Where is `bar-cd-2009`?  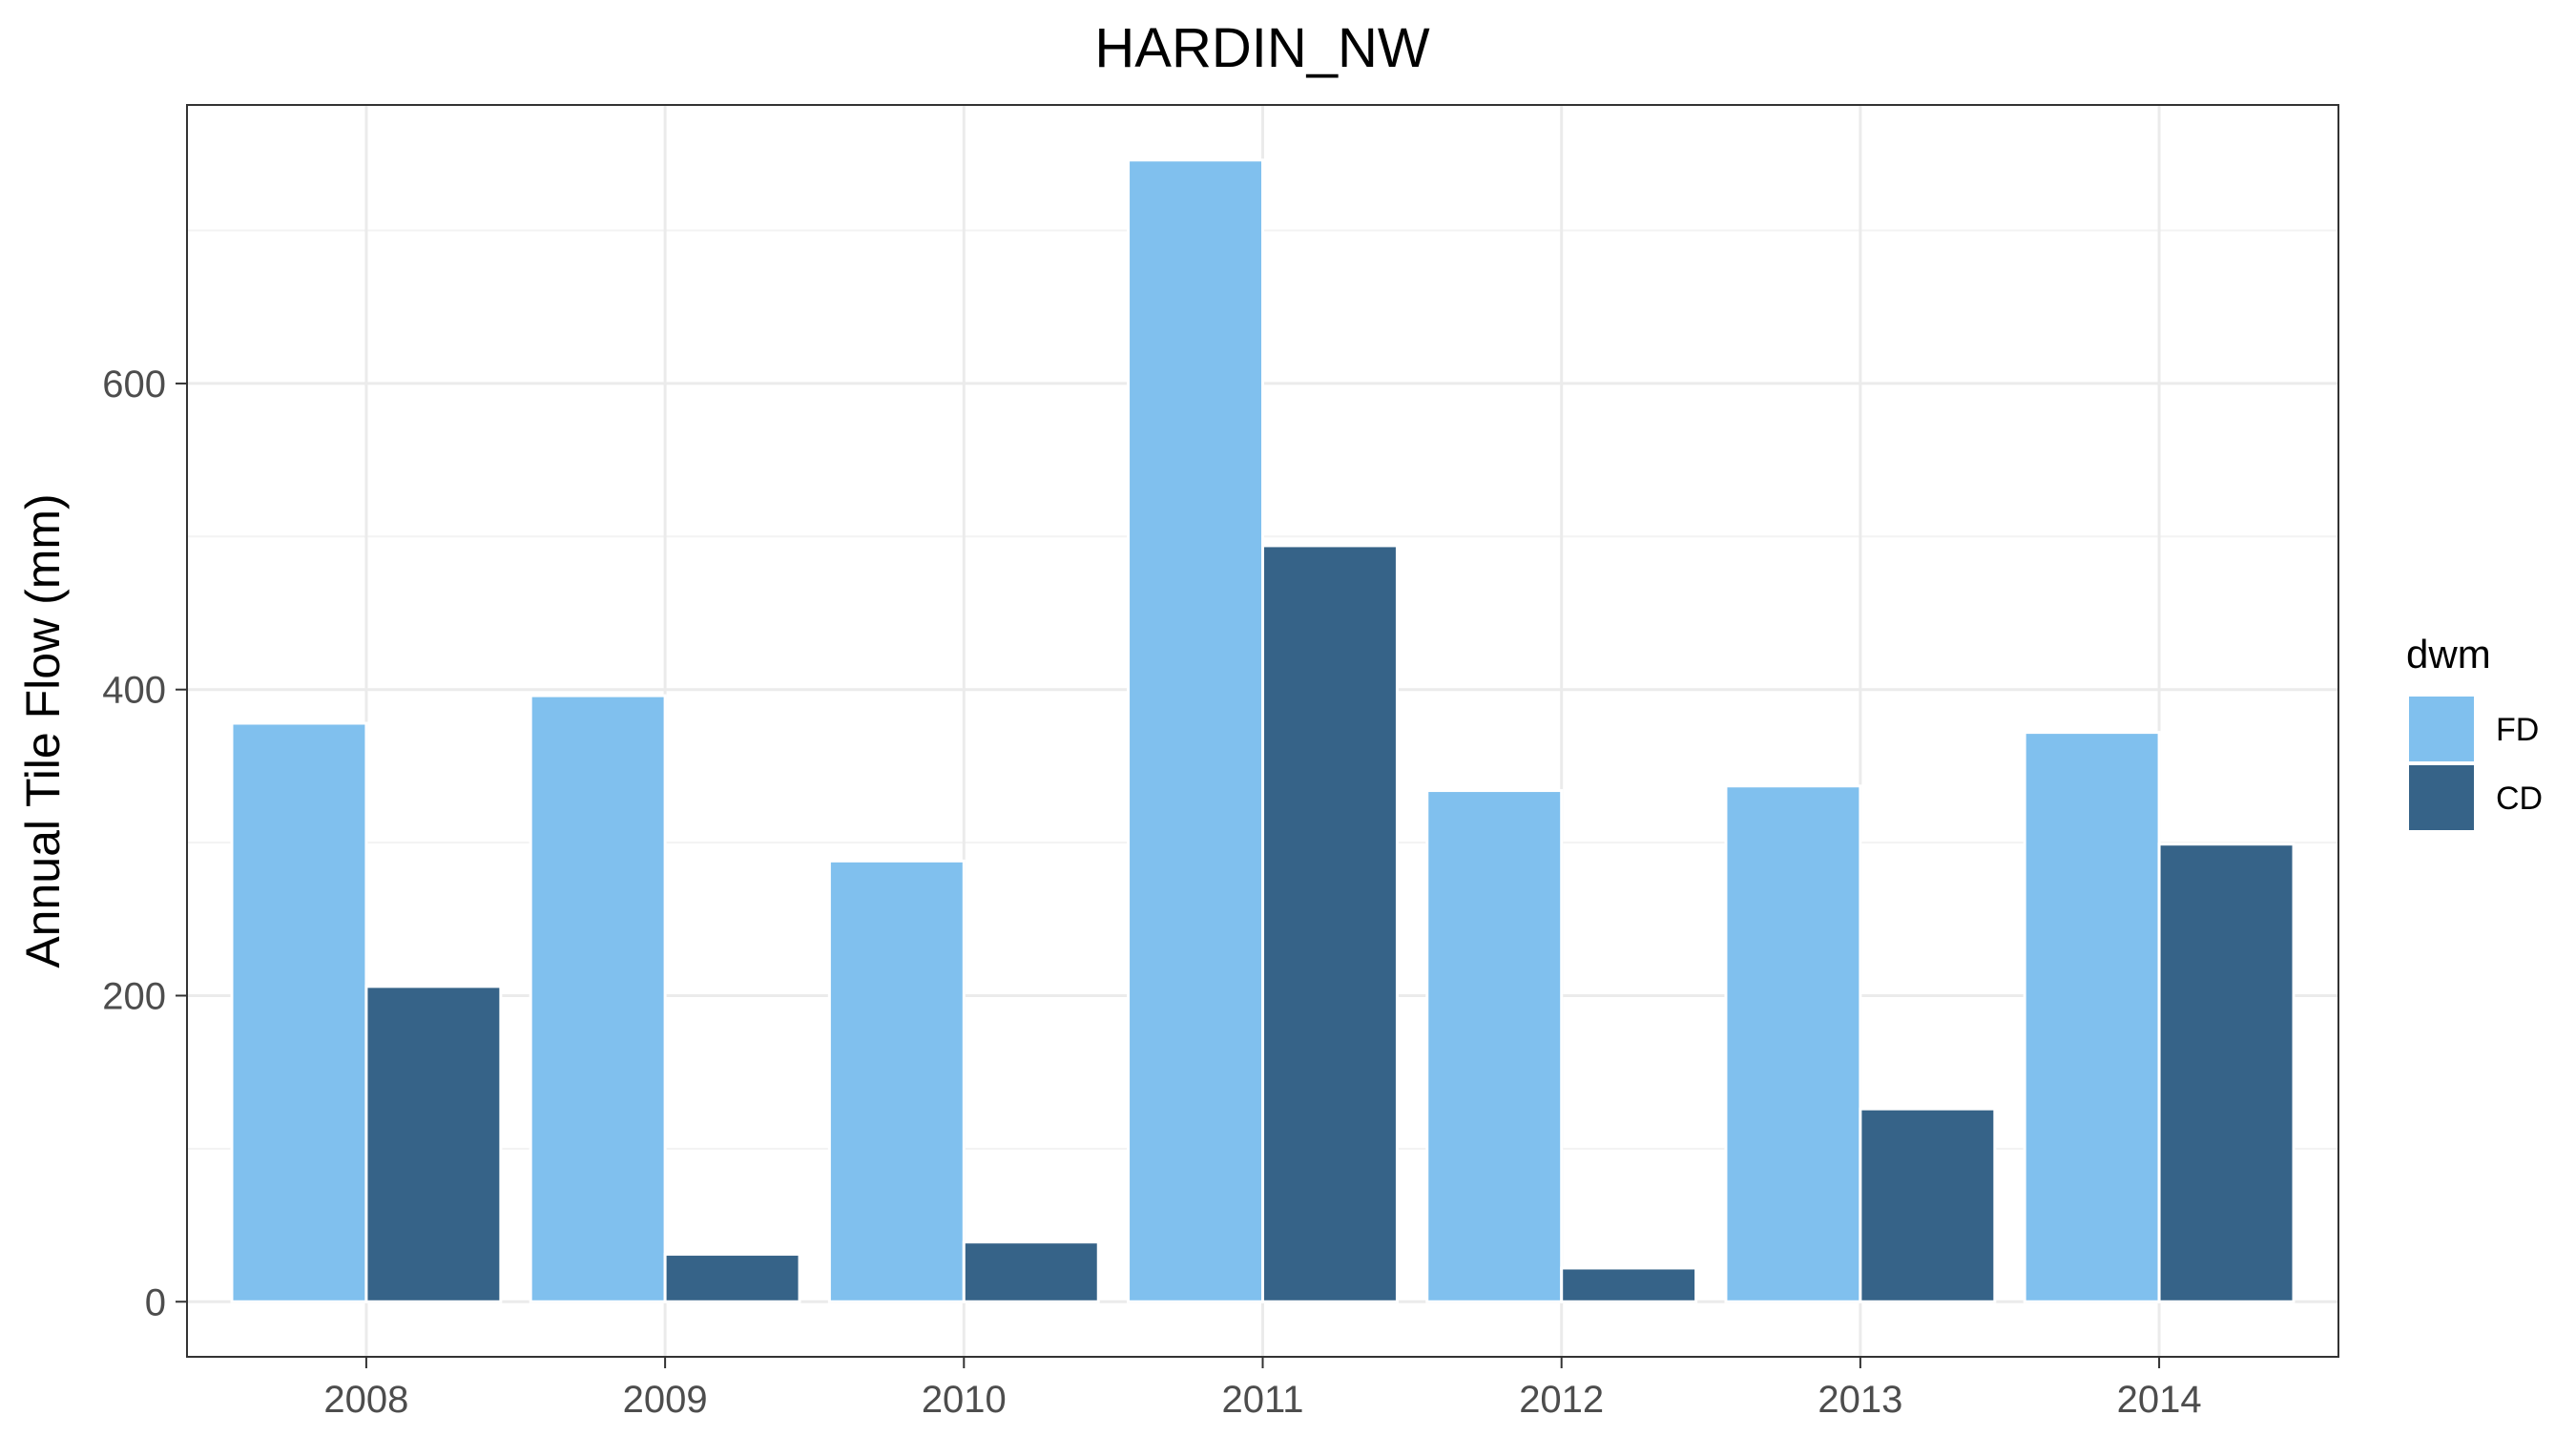 bar-cd-2009 is located at coordinates (732, 1278).